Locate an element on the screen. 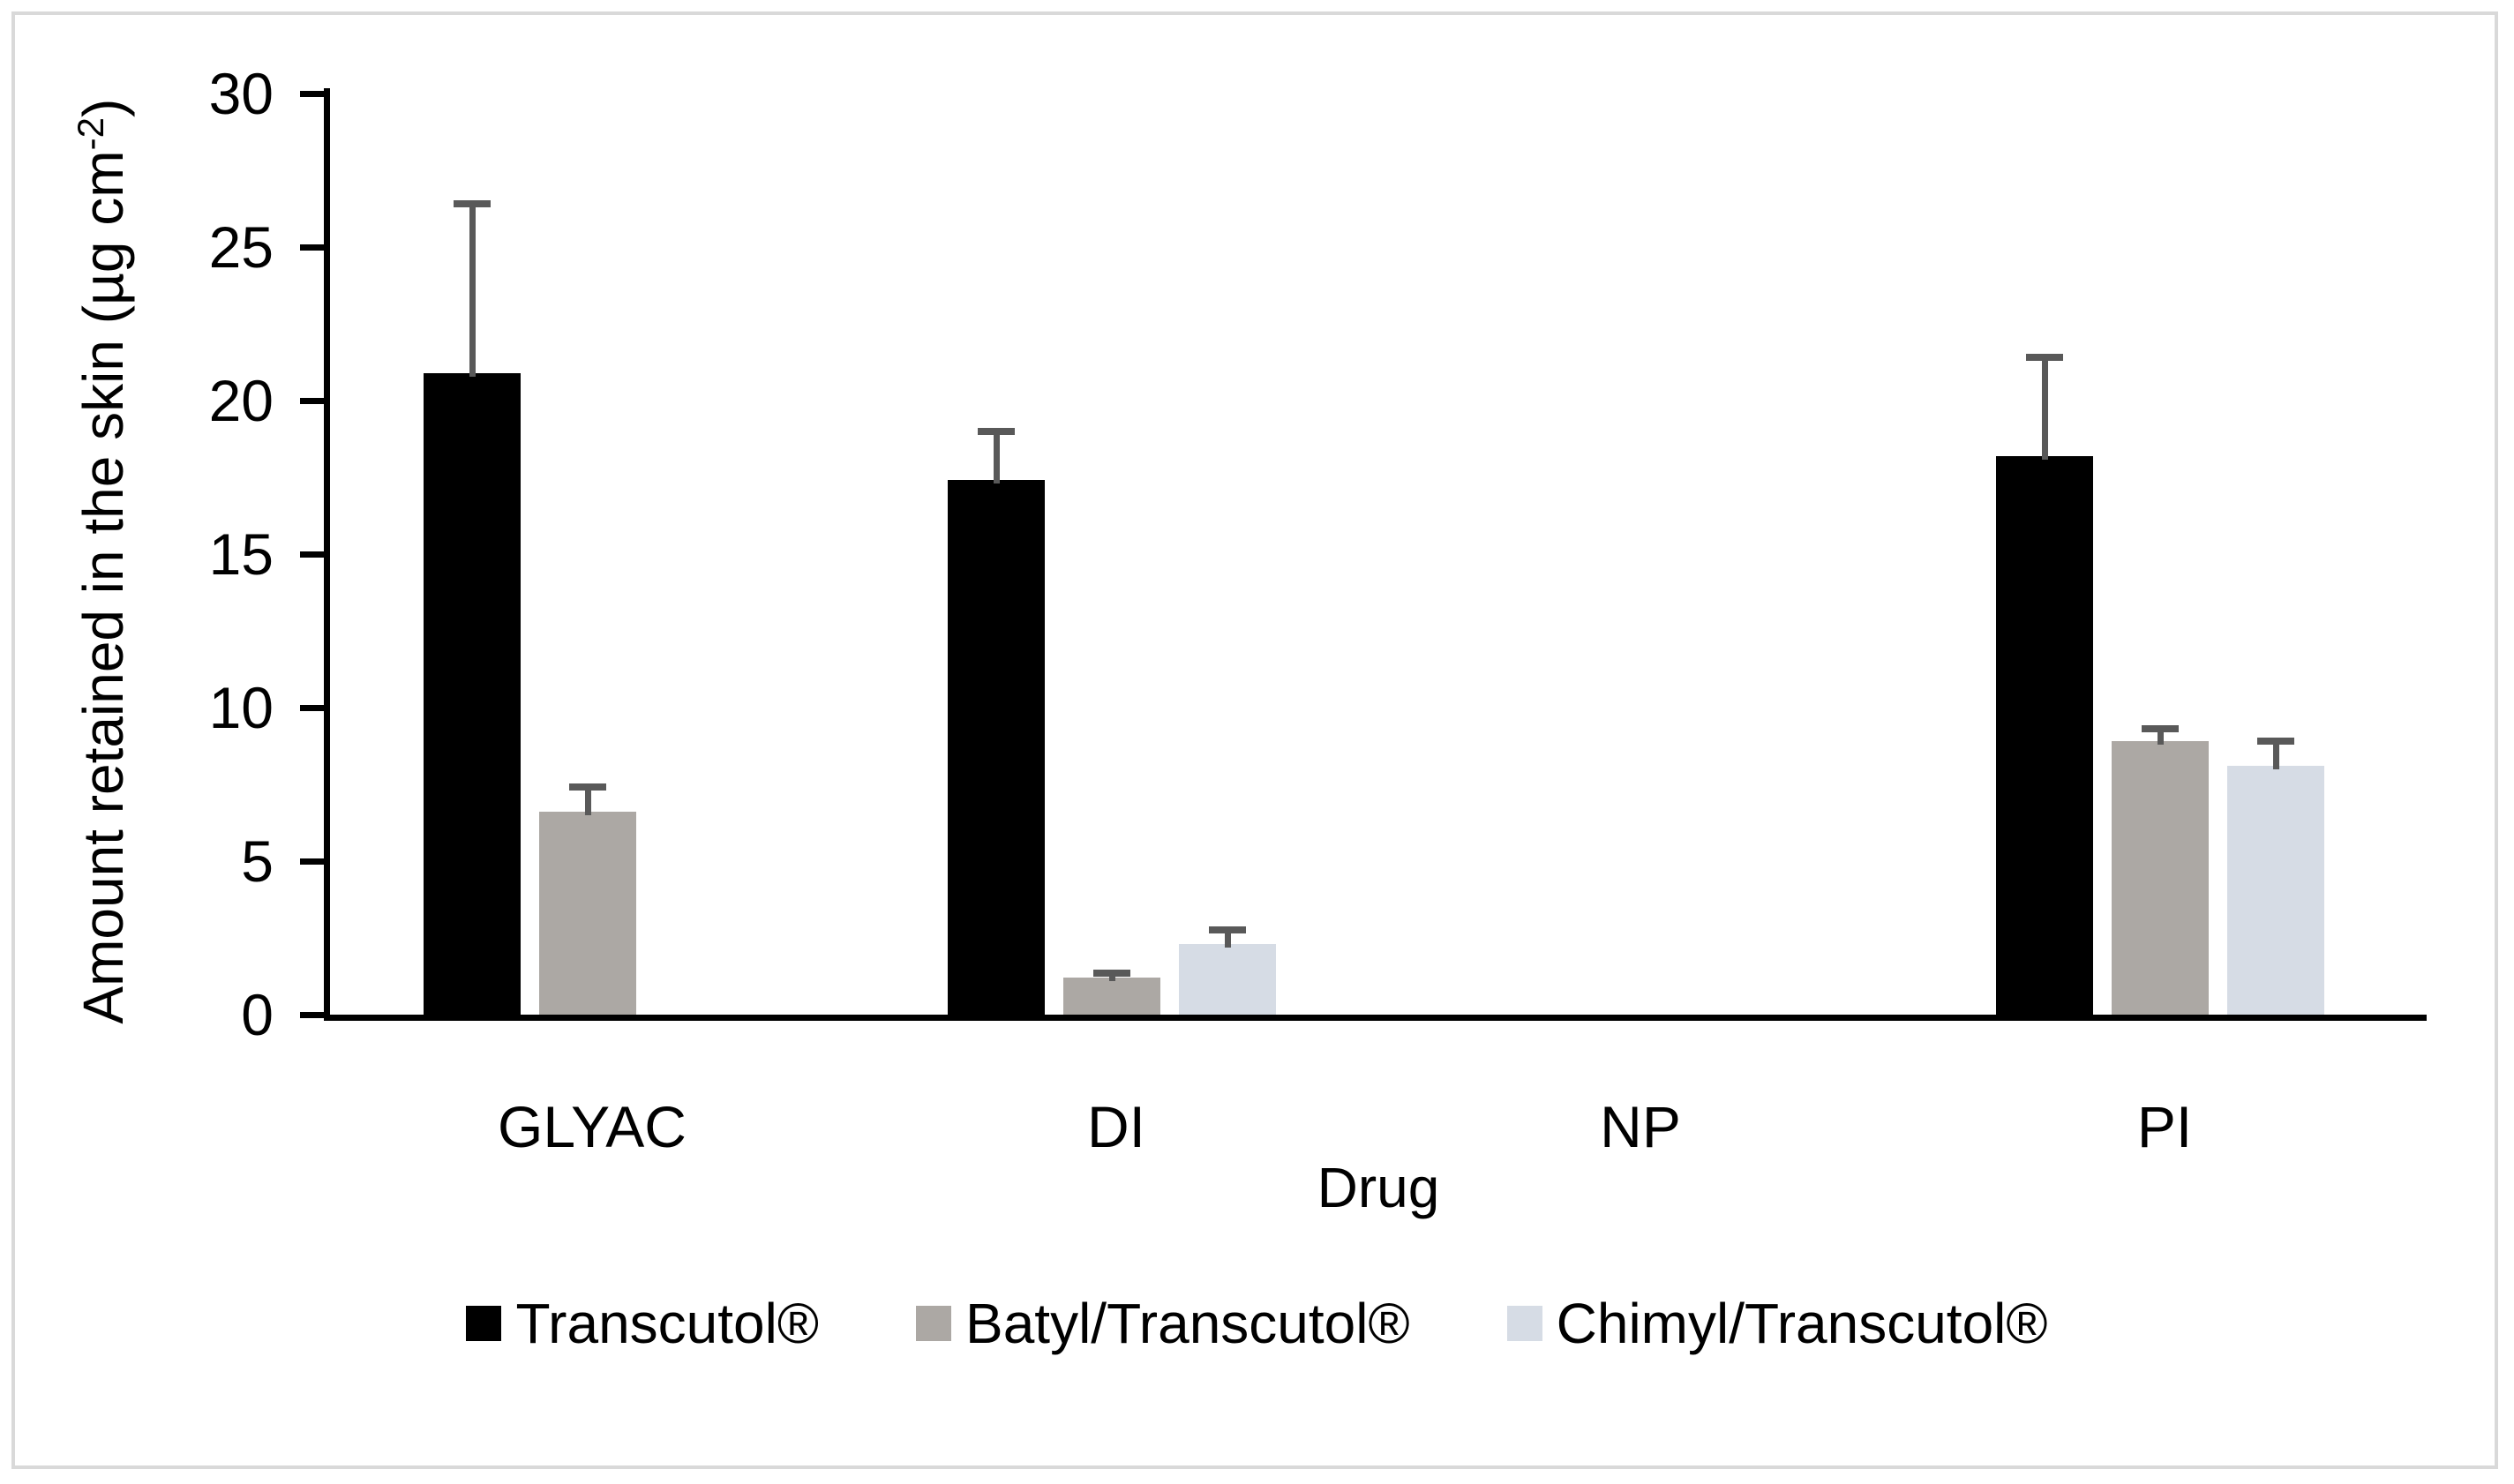 The height and width of the screenshot is (1484, 2514). y-tick-label: 5 is located at coordinates (258, 861).